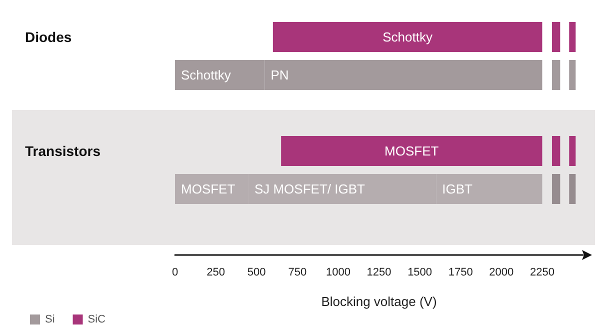 The width and height of the screenshot is (600, 334). Describe the element at coordinates (460, 272) in the screenshot. I see `x-tick-label: 1750` at that location.